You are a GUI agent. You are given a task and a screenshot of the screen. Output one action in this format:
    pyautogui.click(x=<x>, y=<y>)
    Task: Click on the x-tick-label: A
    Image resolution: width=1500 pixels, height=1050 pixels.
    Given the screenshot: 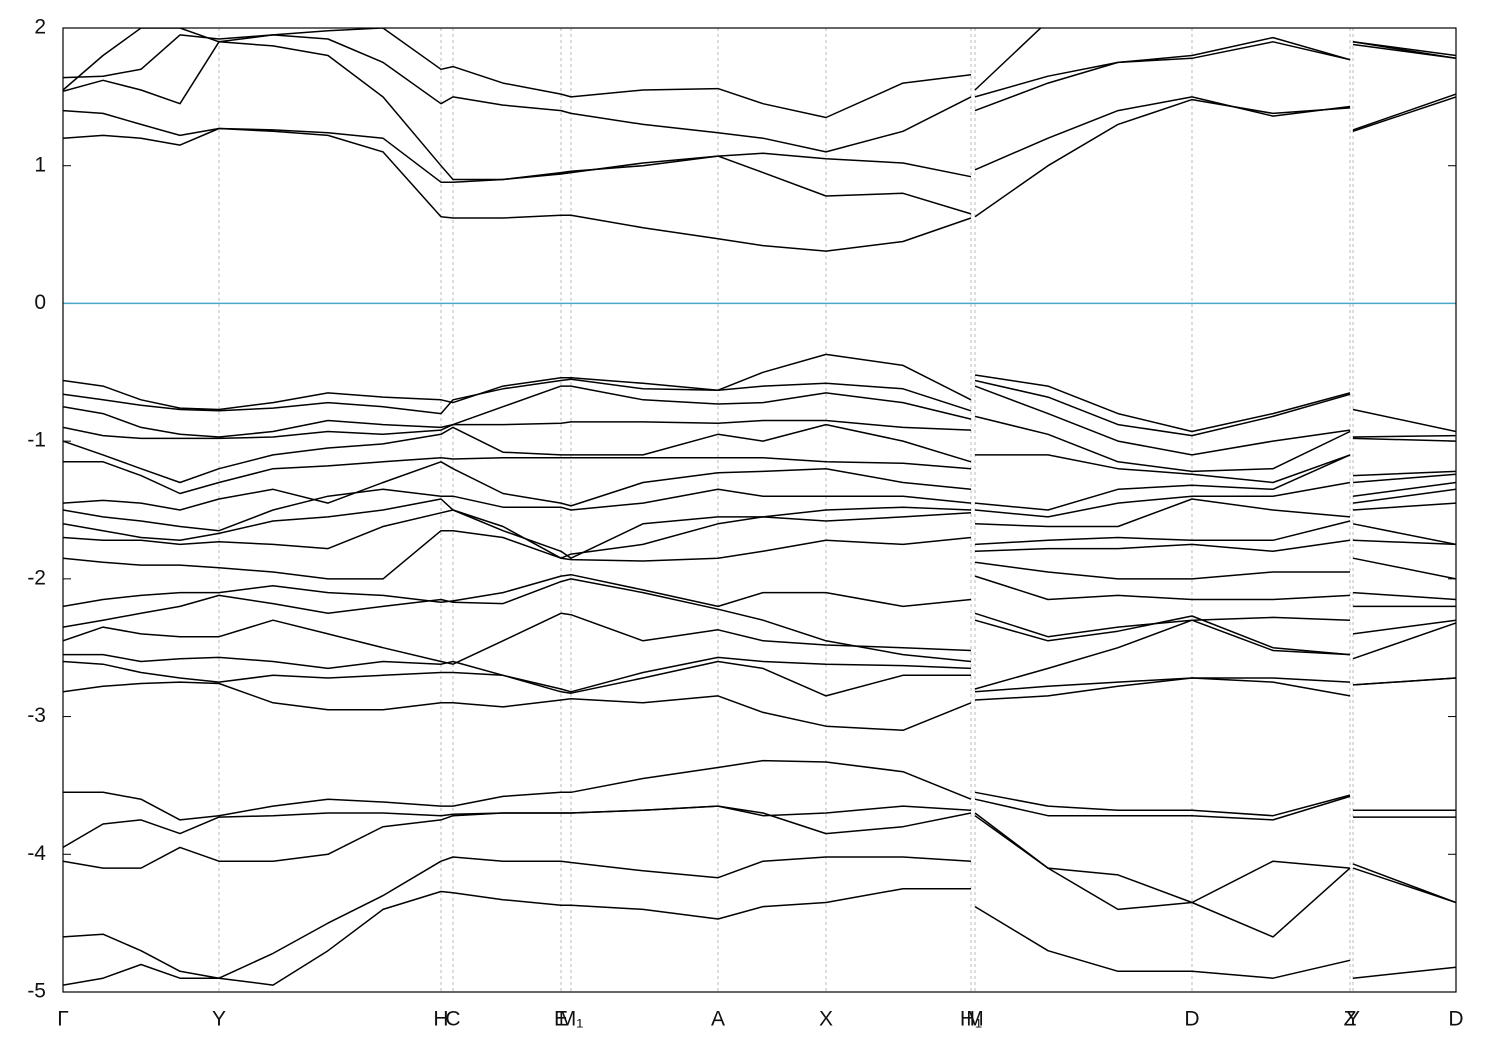 What is the action you would take?
    pyautogui.click(x=718, y=1019)
    